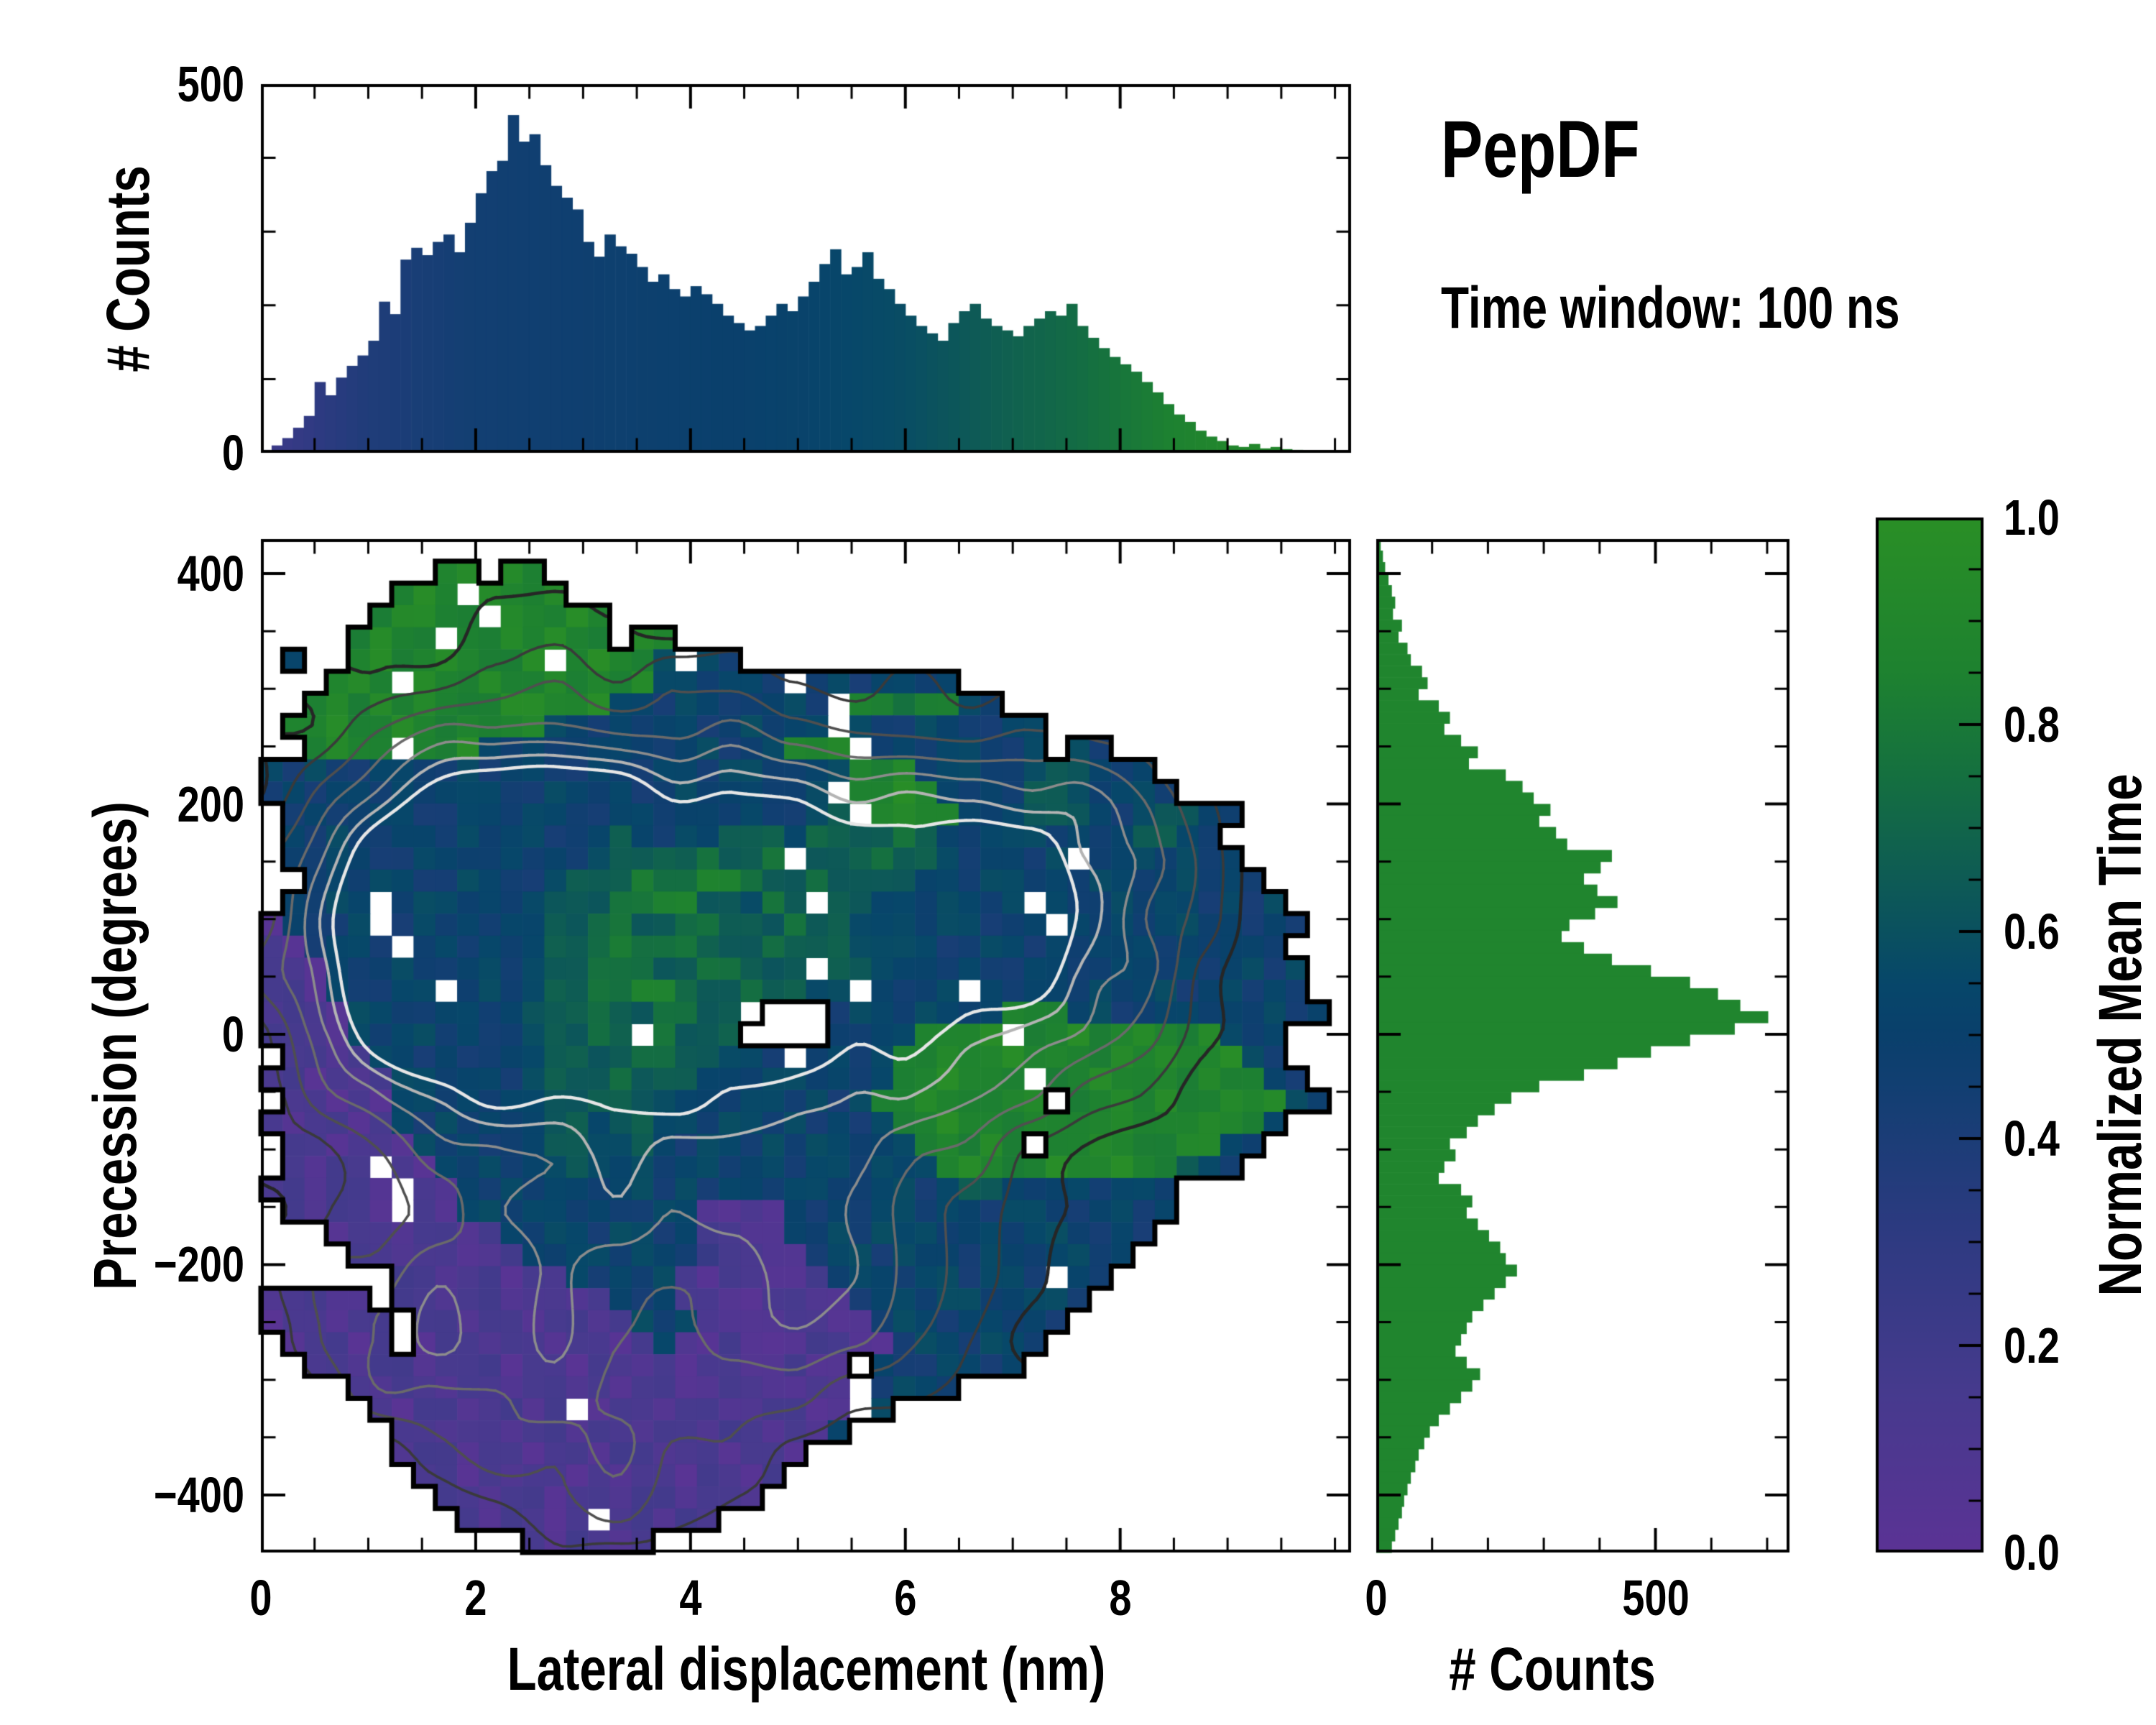 Image resolution: width=2156 pixels, height=1725 pixels. I want to click on colorbar-tick-0.4: 0.4, so click(2032, 1138).